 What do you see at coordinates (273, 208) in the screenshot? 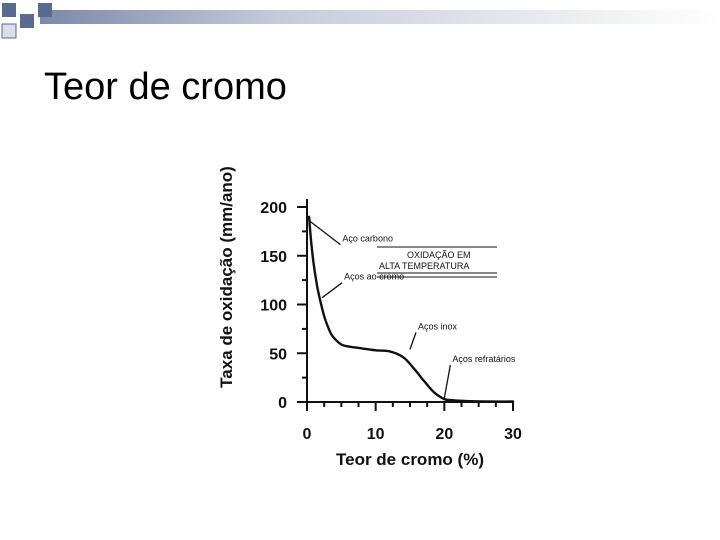
I see `y-tick-label-200: 200` at bounding box center [273, 208].